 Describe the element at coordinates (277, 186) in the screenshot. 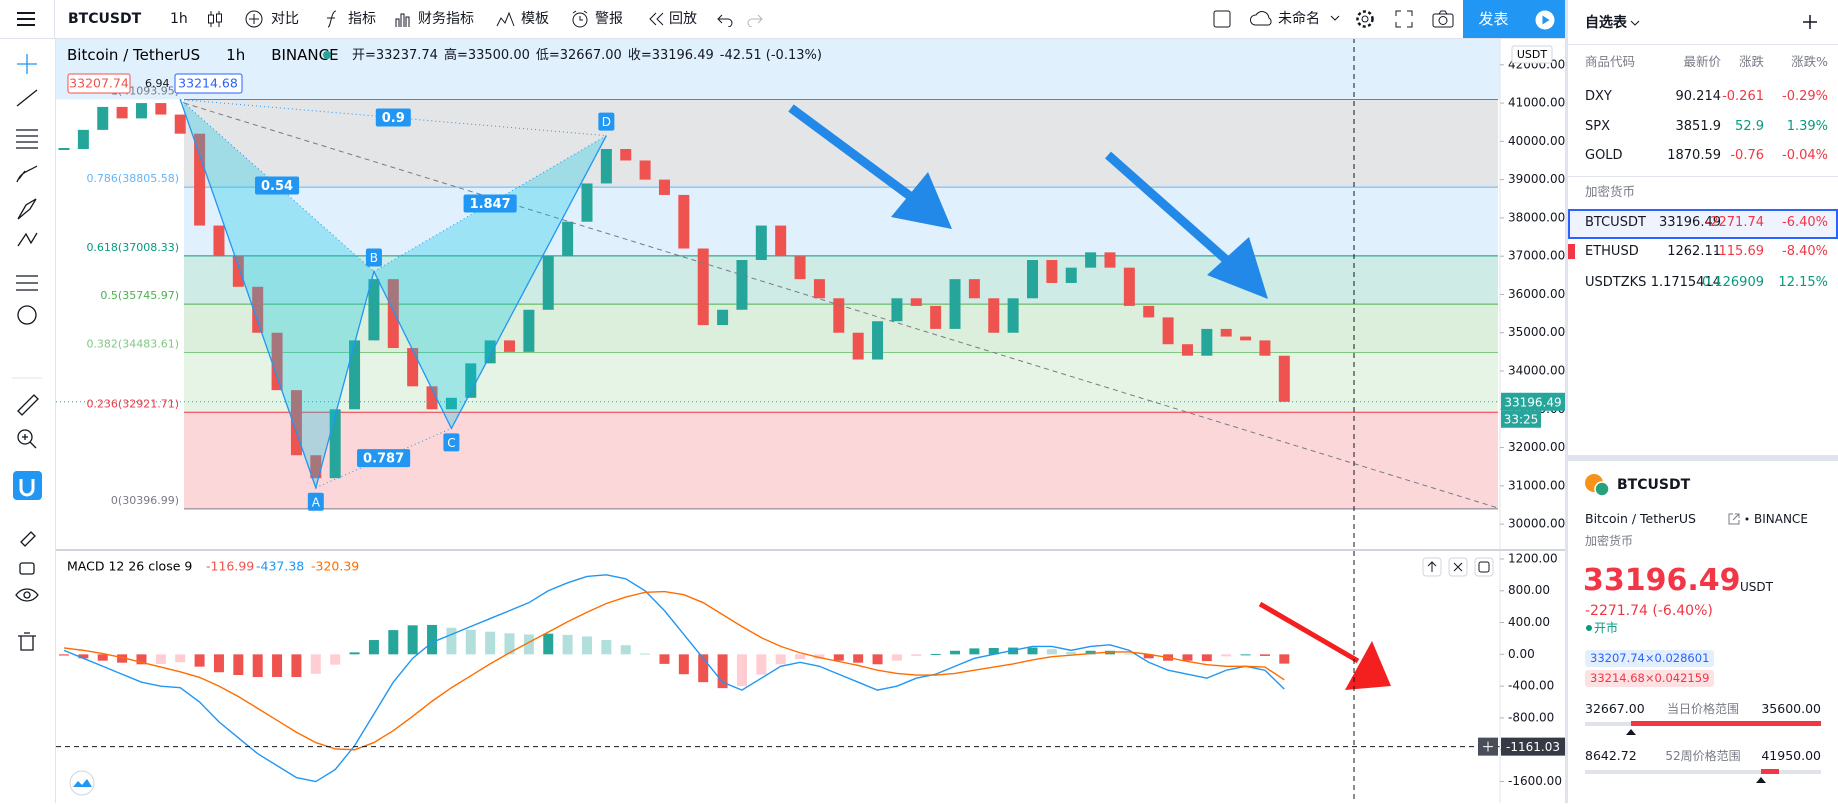

I see `ratio-label: 0.54` at that location.